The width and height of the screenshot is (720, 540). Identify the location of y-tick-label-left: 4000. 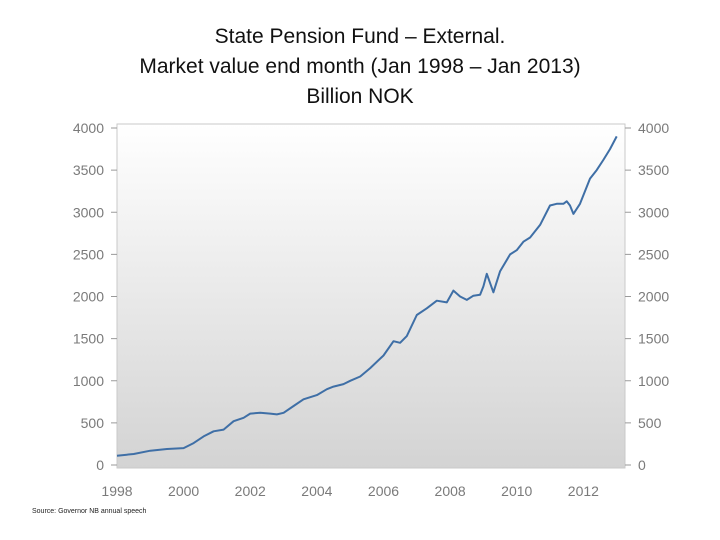
(88, 128).